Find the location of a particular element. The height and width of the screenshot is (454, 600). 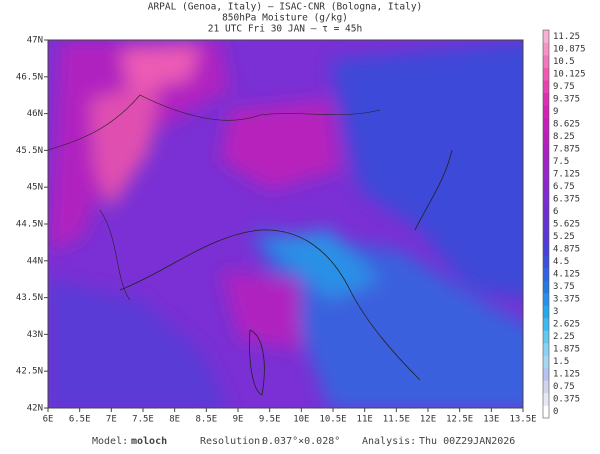

colorbar-label: 6.75 is located at coordinates (564, 187).